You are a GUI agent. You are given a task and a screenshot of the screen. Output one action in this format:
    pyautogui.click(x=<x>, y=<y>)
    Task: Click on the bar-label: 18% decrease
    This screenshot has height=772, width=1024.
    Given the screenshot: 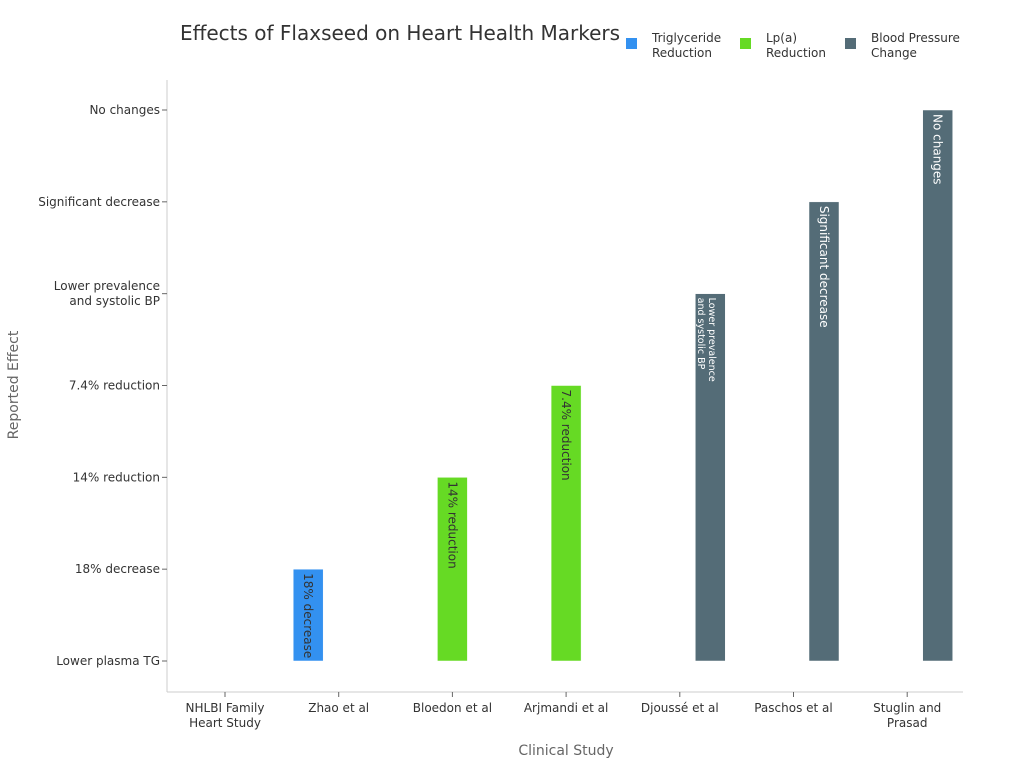 What is the action you would take?
    pyautogui.click(x=308, y=615)
    